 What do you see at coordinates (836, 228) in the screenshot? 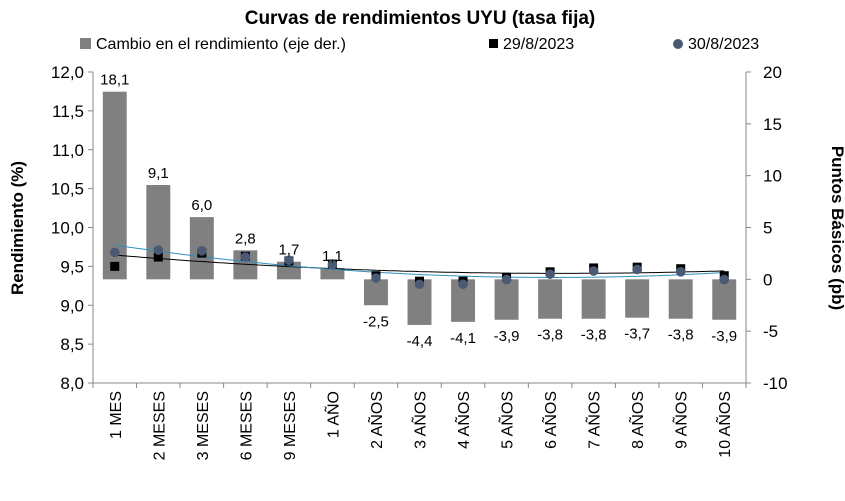
I see `y2-axis-title: Puntos Básicos (pb)` at bounding box center [836, 228].